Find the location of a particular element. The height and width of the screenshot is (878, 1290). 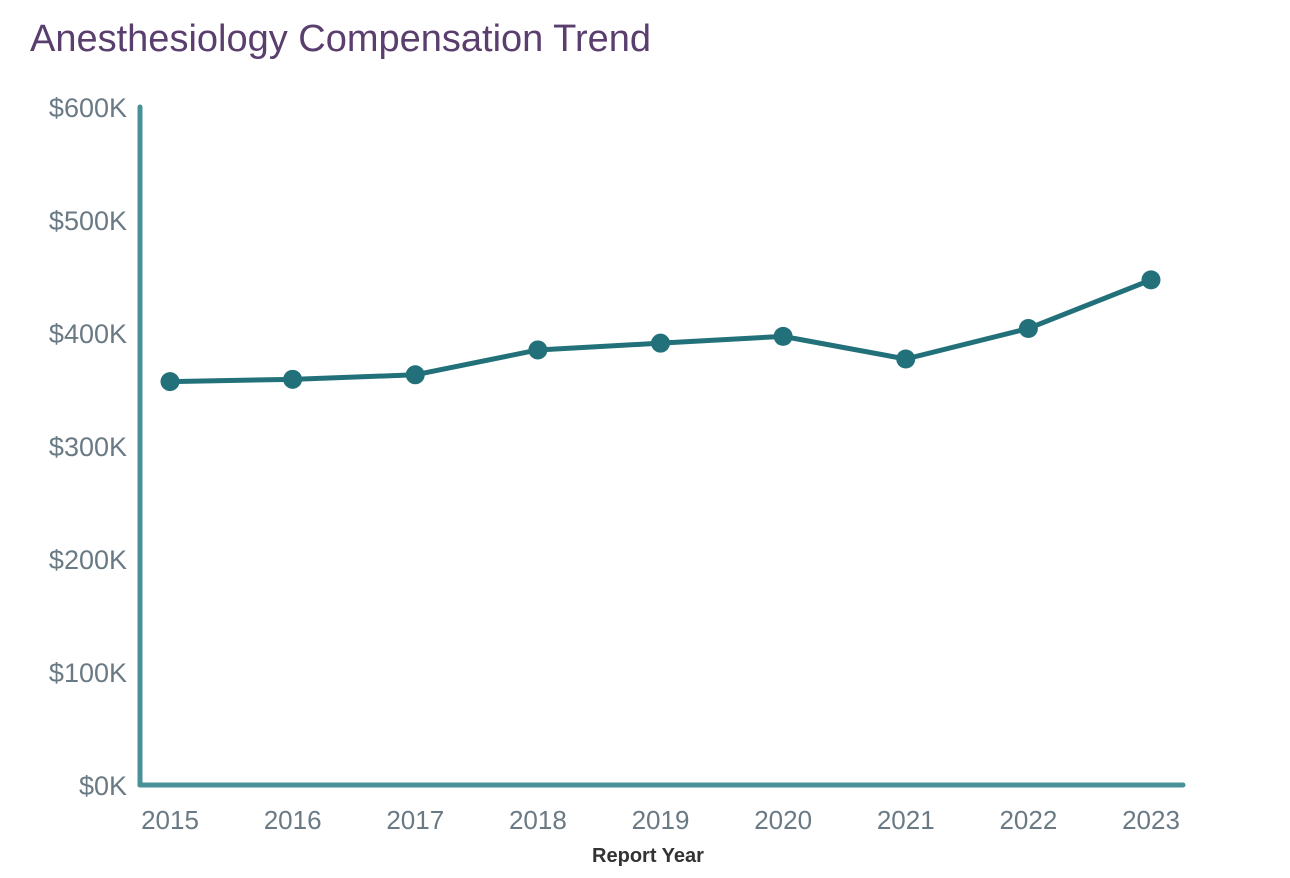

y-tick-label: $100K is located at coordinates (88, 673).